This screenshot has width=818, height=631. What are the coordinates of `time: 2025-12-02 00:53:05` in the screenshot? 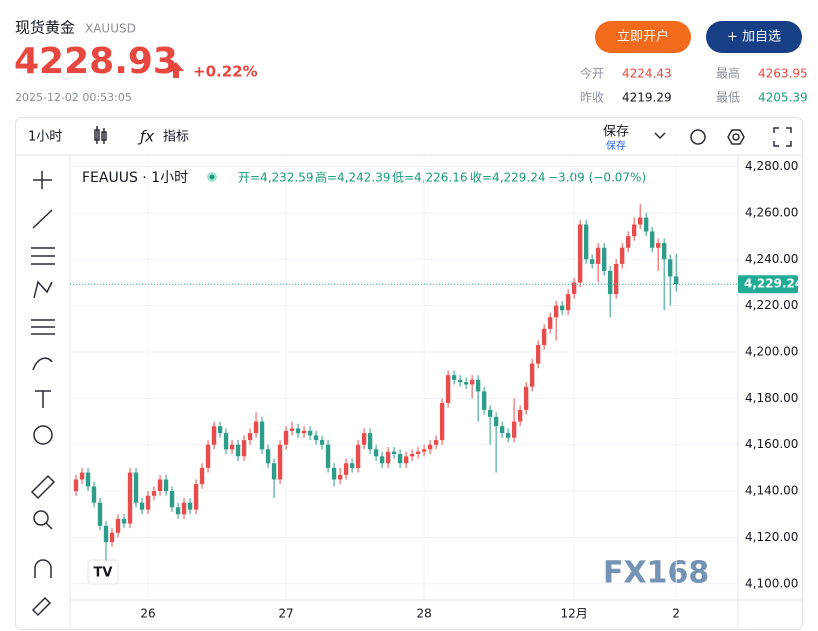 It's located at (73, 97).